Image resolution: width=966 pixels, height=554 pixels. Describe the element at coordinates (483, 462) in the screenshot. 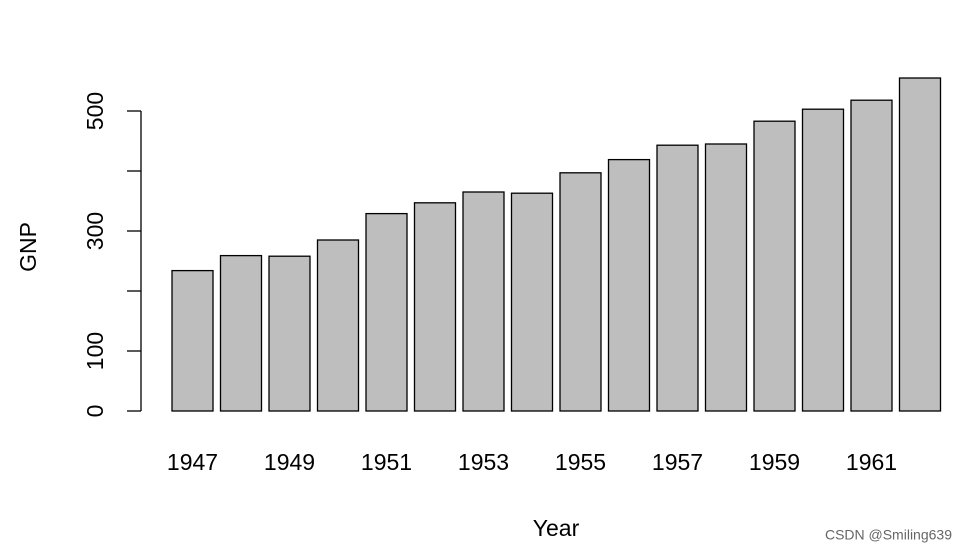

I see `x-tick-label: 1953` at that location.